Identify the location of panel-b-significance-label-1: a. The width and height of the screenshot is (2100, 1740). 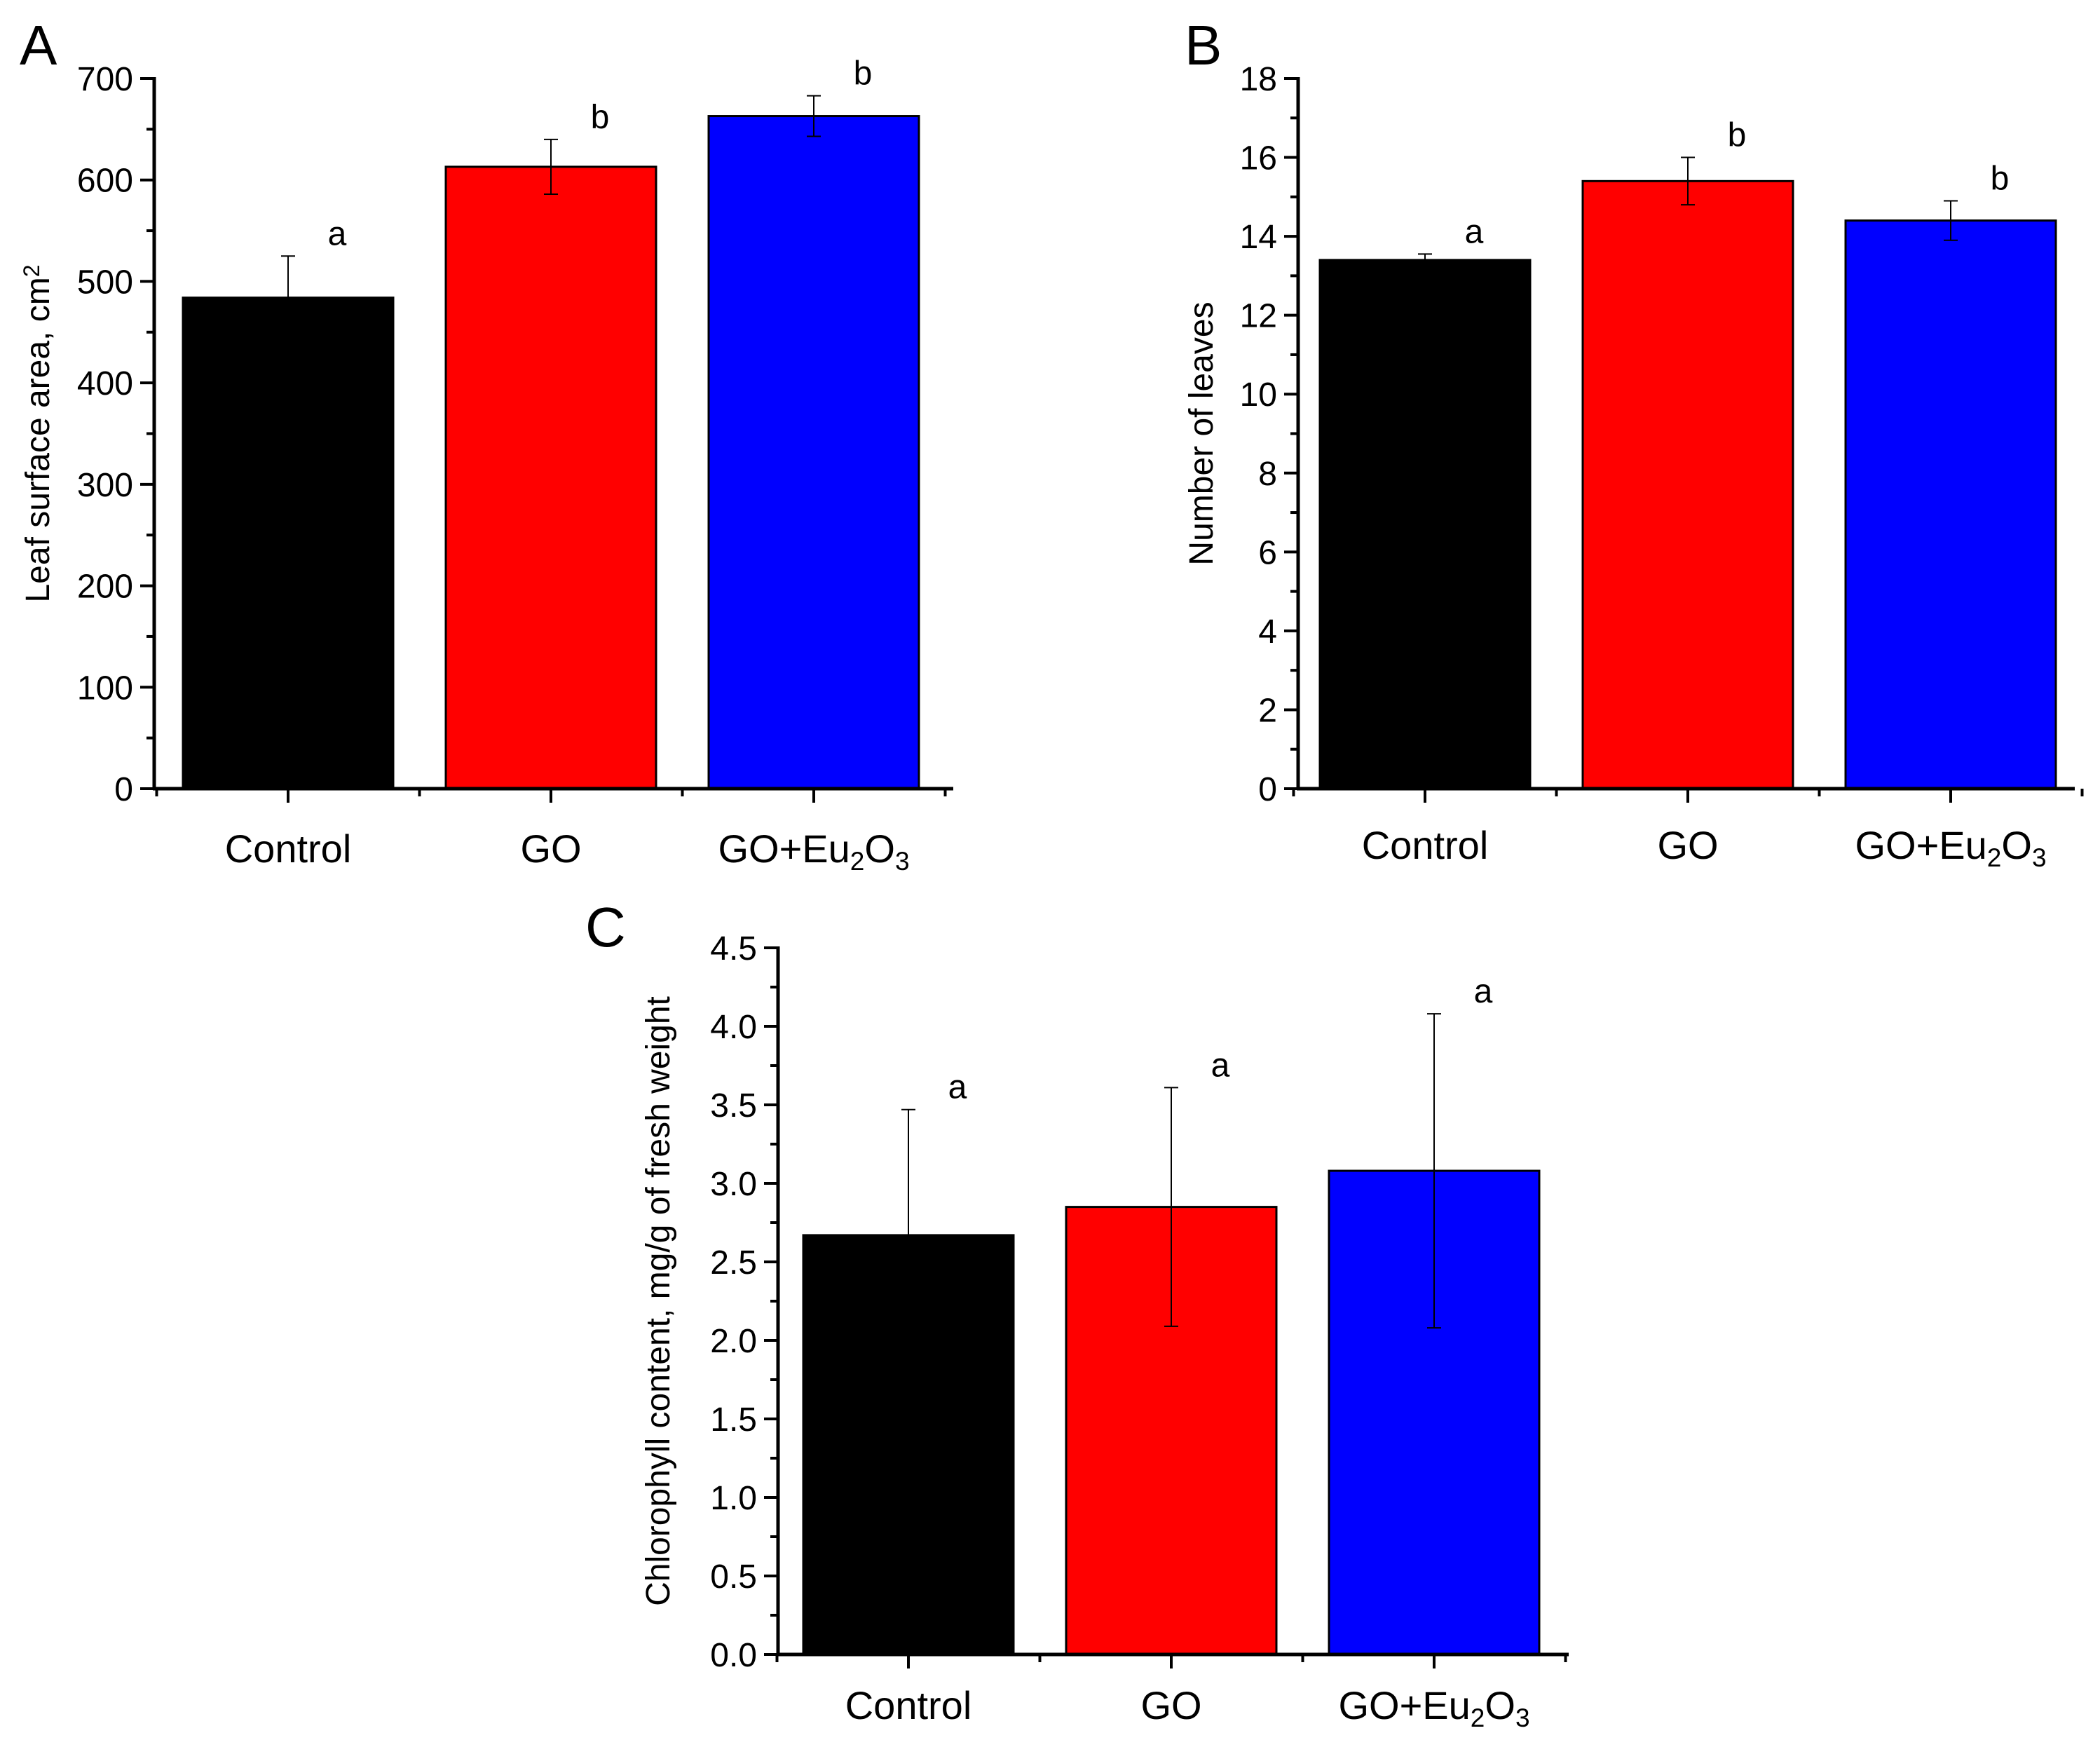
(1475, 231).